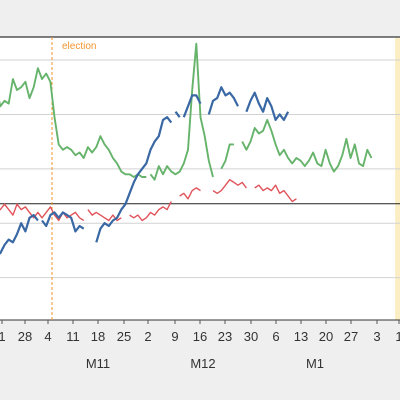 The height and width of the screenshot is (400, 400). I want to click on tick-label: 6, so click(275, 336).